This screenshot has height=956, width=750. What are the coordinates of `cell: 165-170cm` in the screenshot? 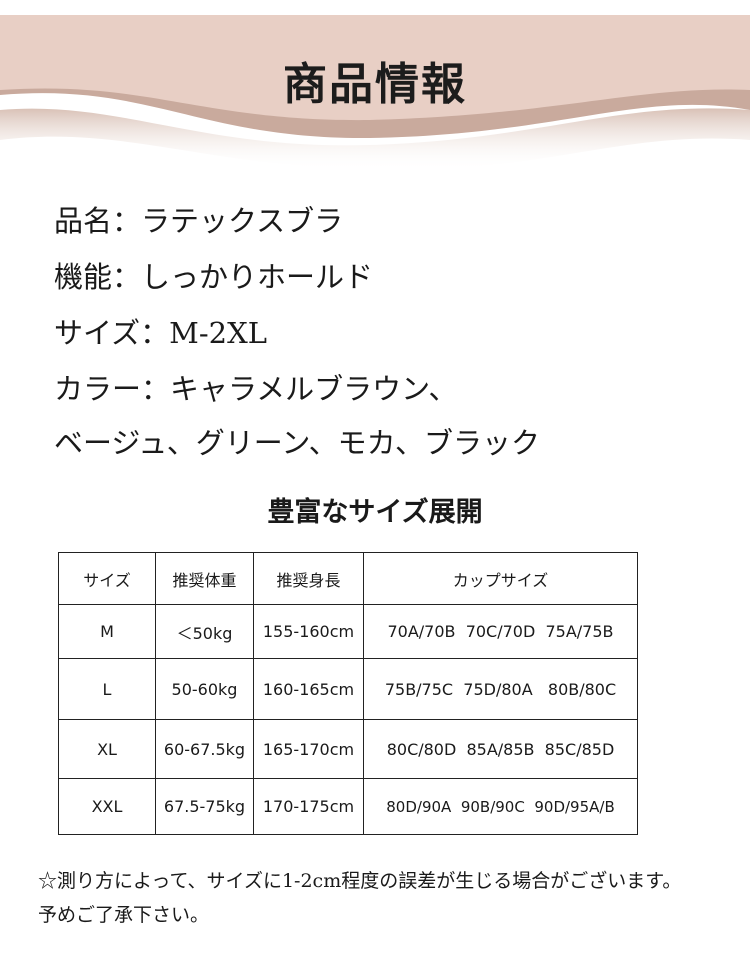 It's located at (308, 749).